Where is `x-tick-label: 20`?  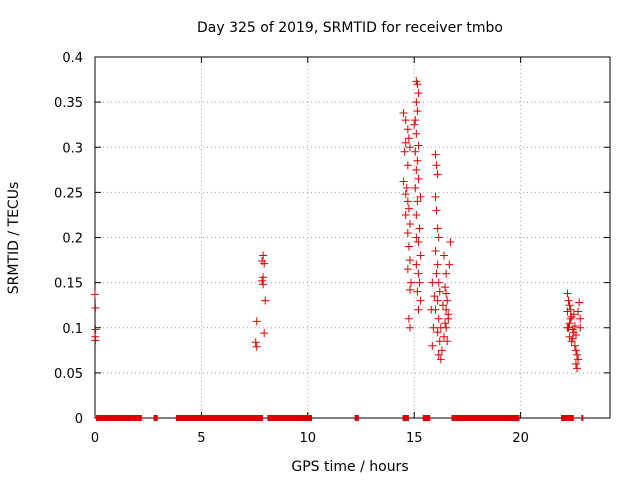 x-tick-label: 20 is located at coordinates (520, 438).